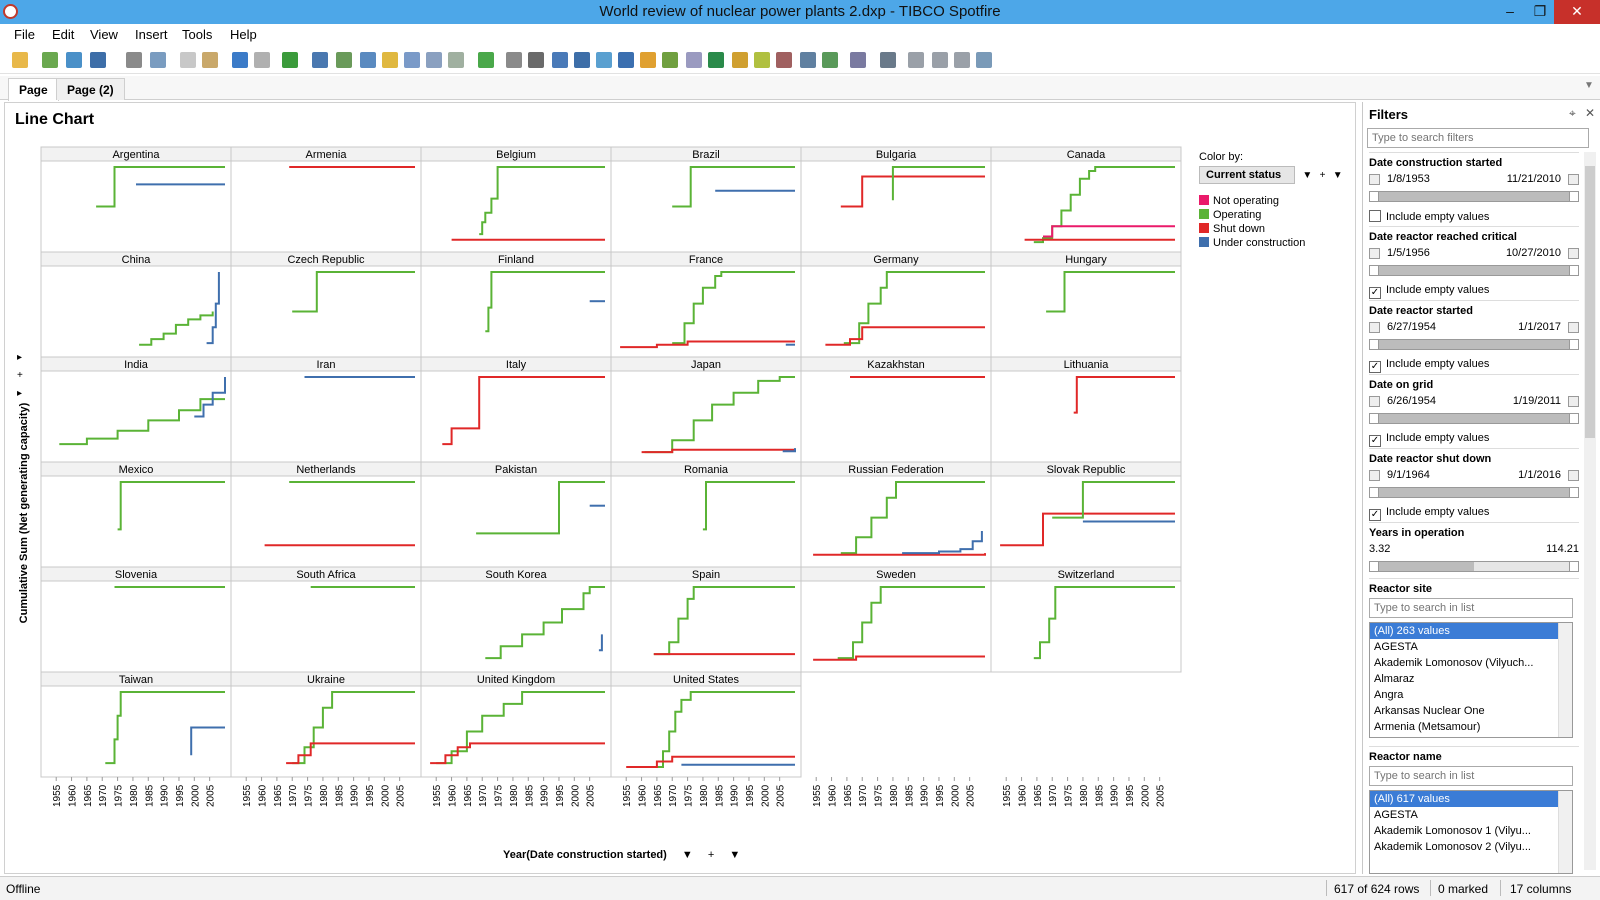 The width and height of the screenshot is (1600, 900). What do you see at coordinates (1540, 11) in the screenshot?
I see `restore-icon: ❐` at bounding box center [1540, 11].